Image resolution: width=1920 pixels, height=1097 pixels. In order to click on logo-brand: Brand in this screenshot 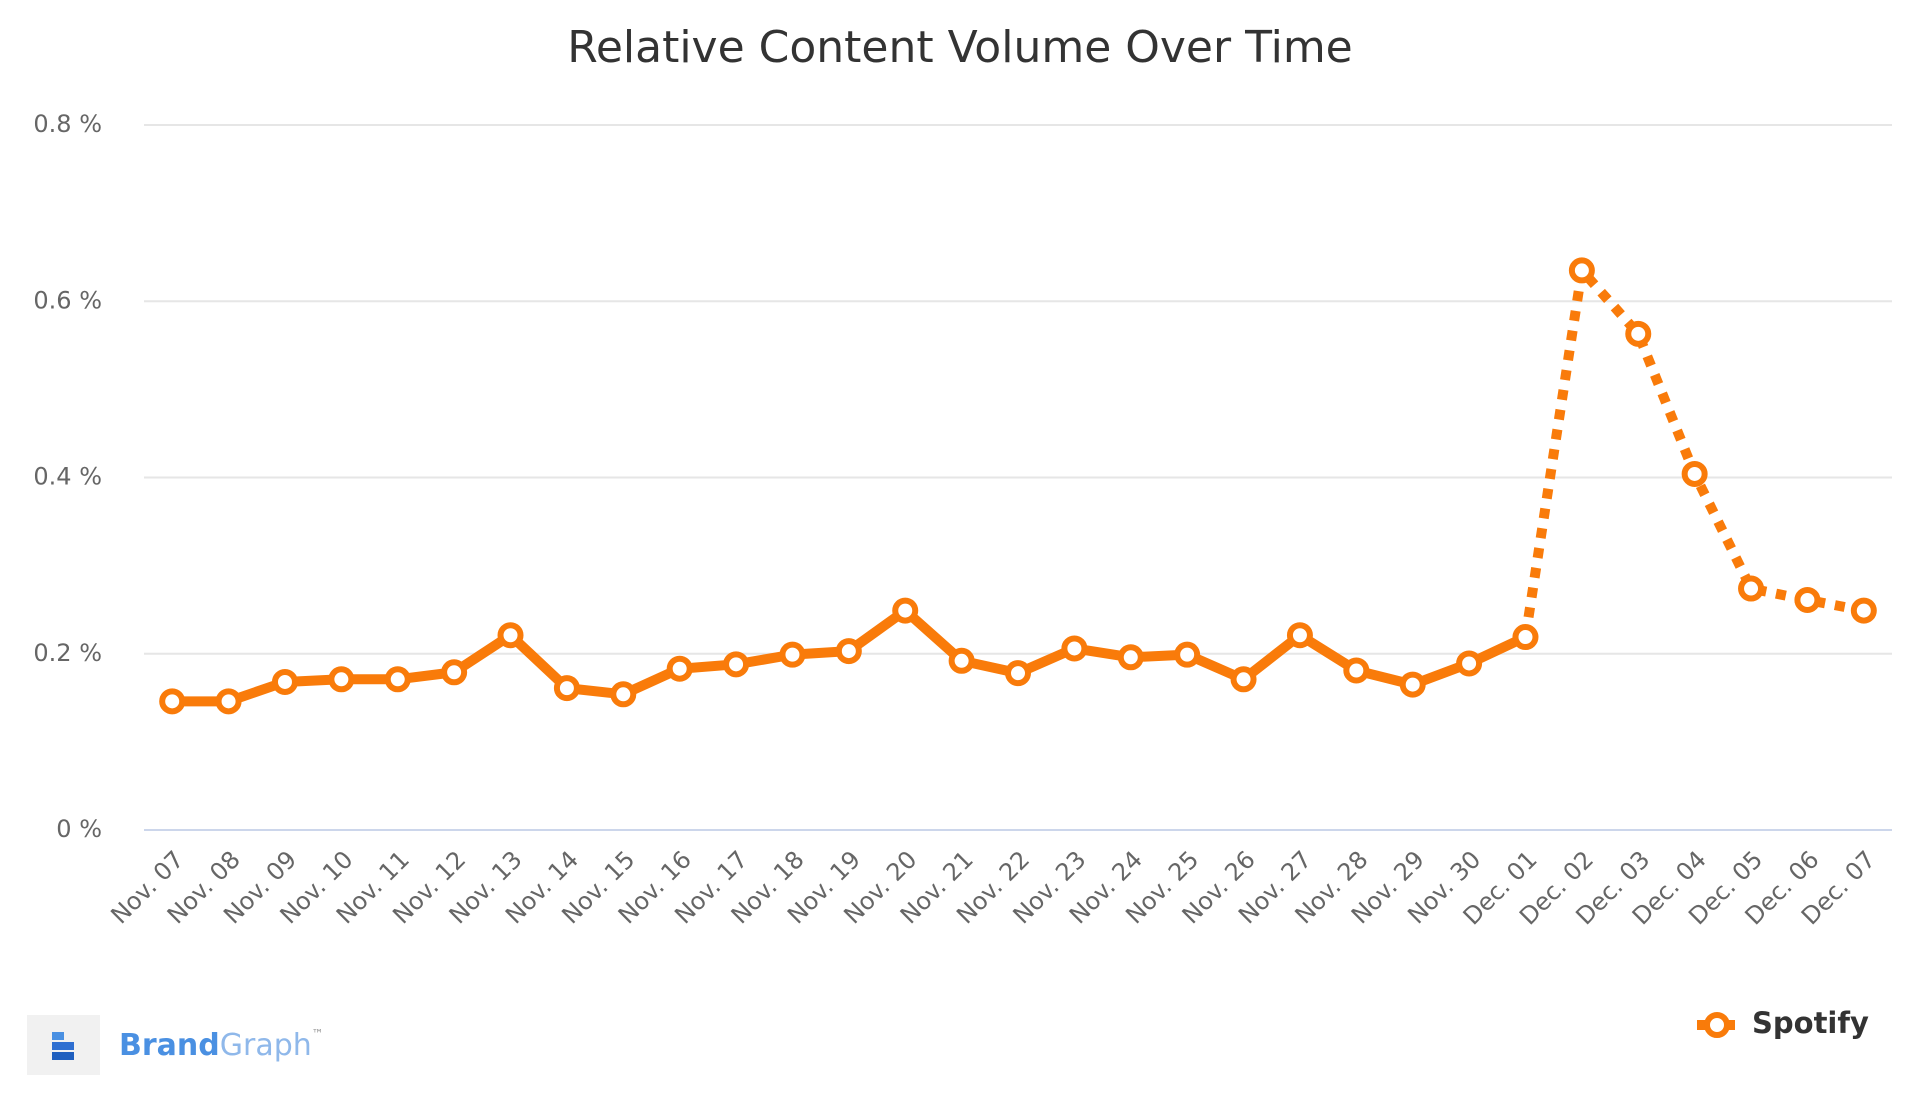, I will do `click(169, 1045)`.